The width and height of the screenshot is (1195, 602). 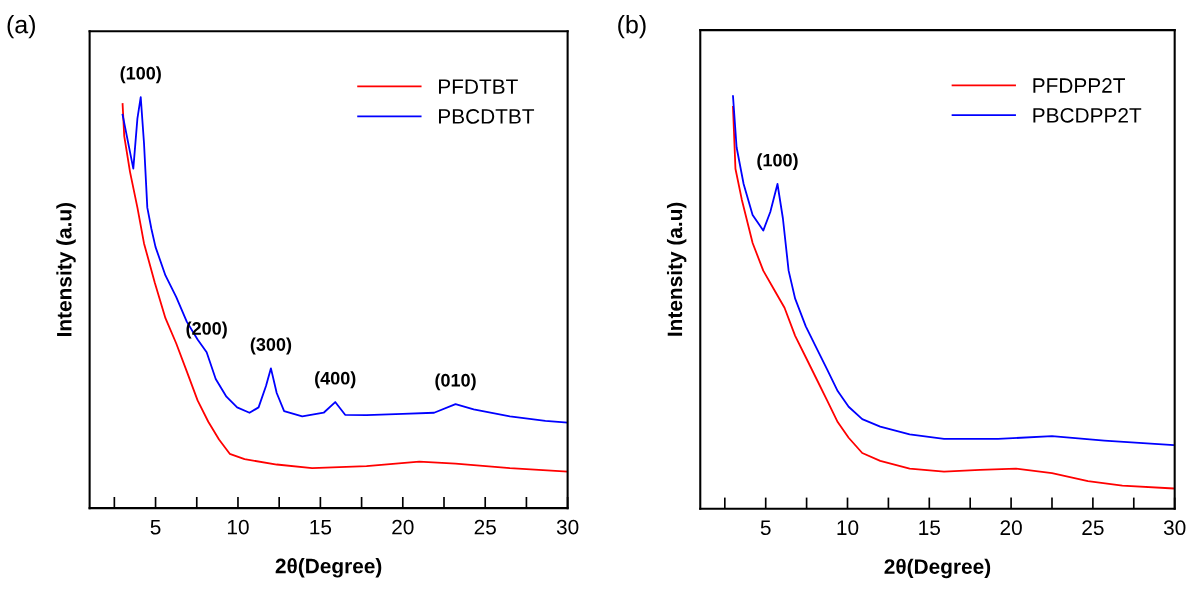 I want to click on annotation: (010), so click(x=455, y=382).